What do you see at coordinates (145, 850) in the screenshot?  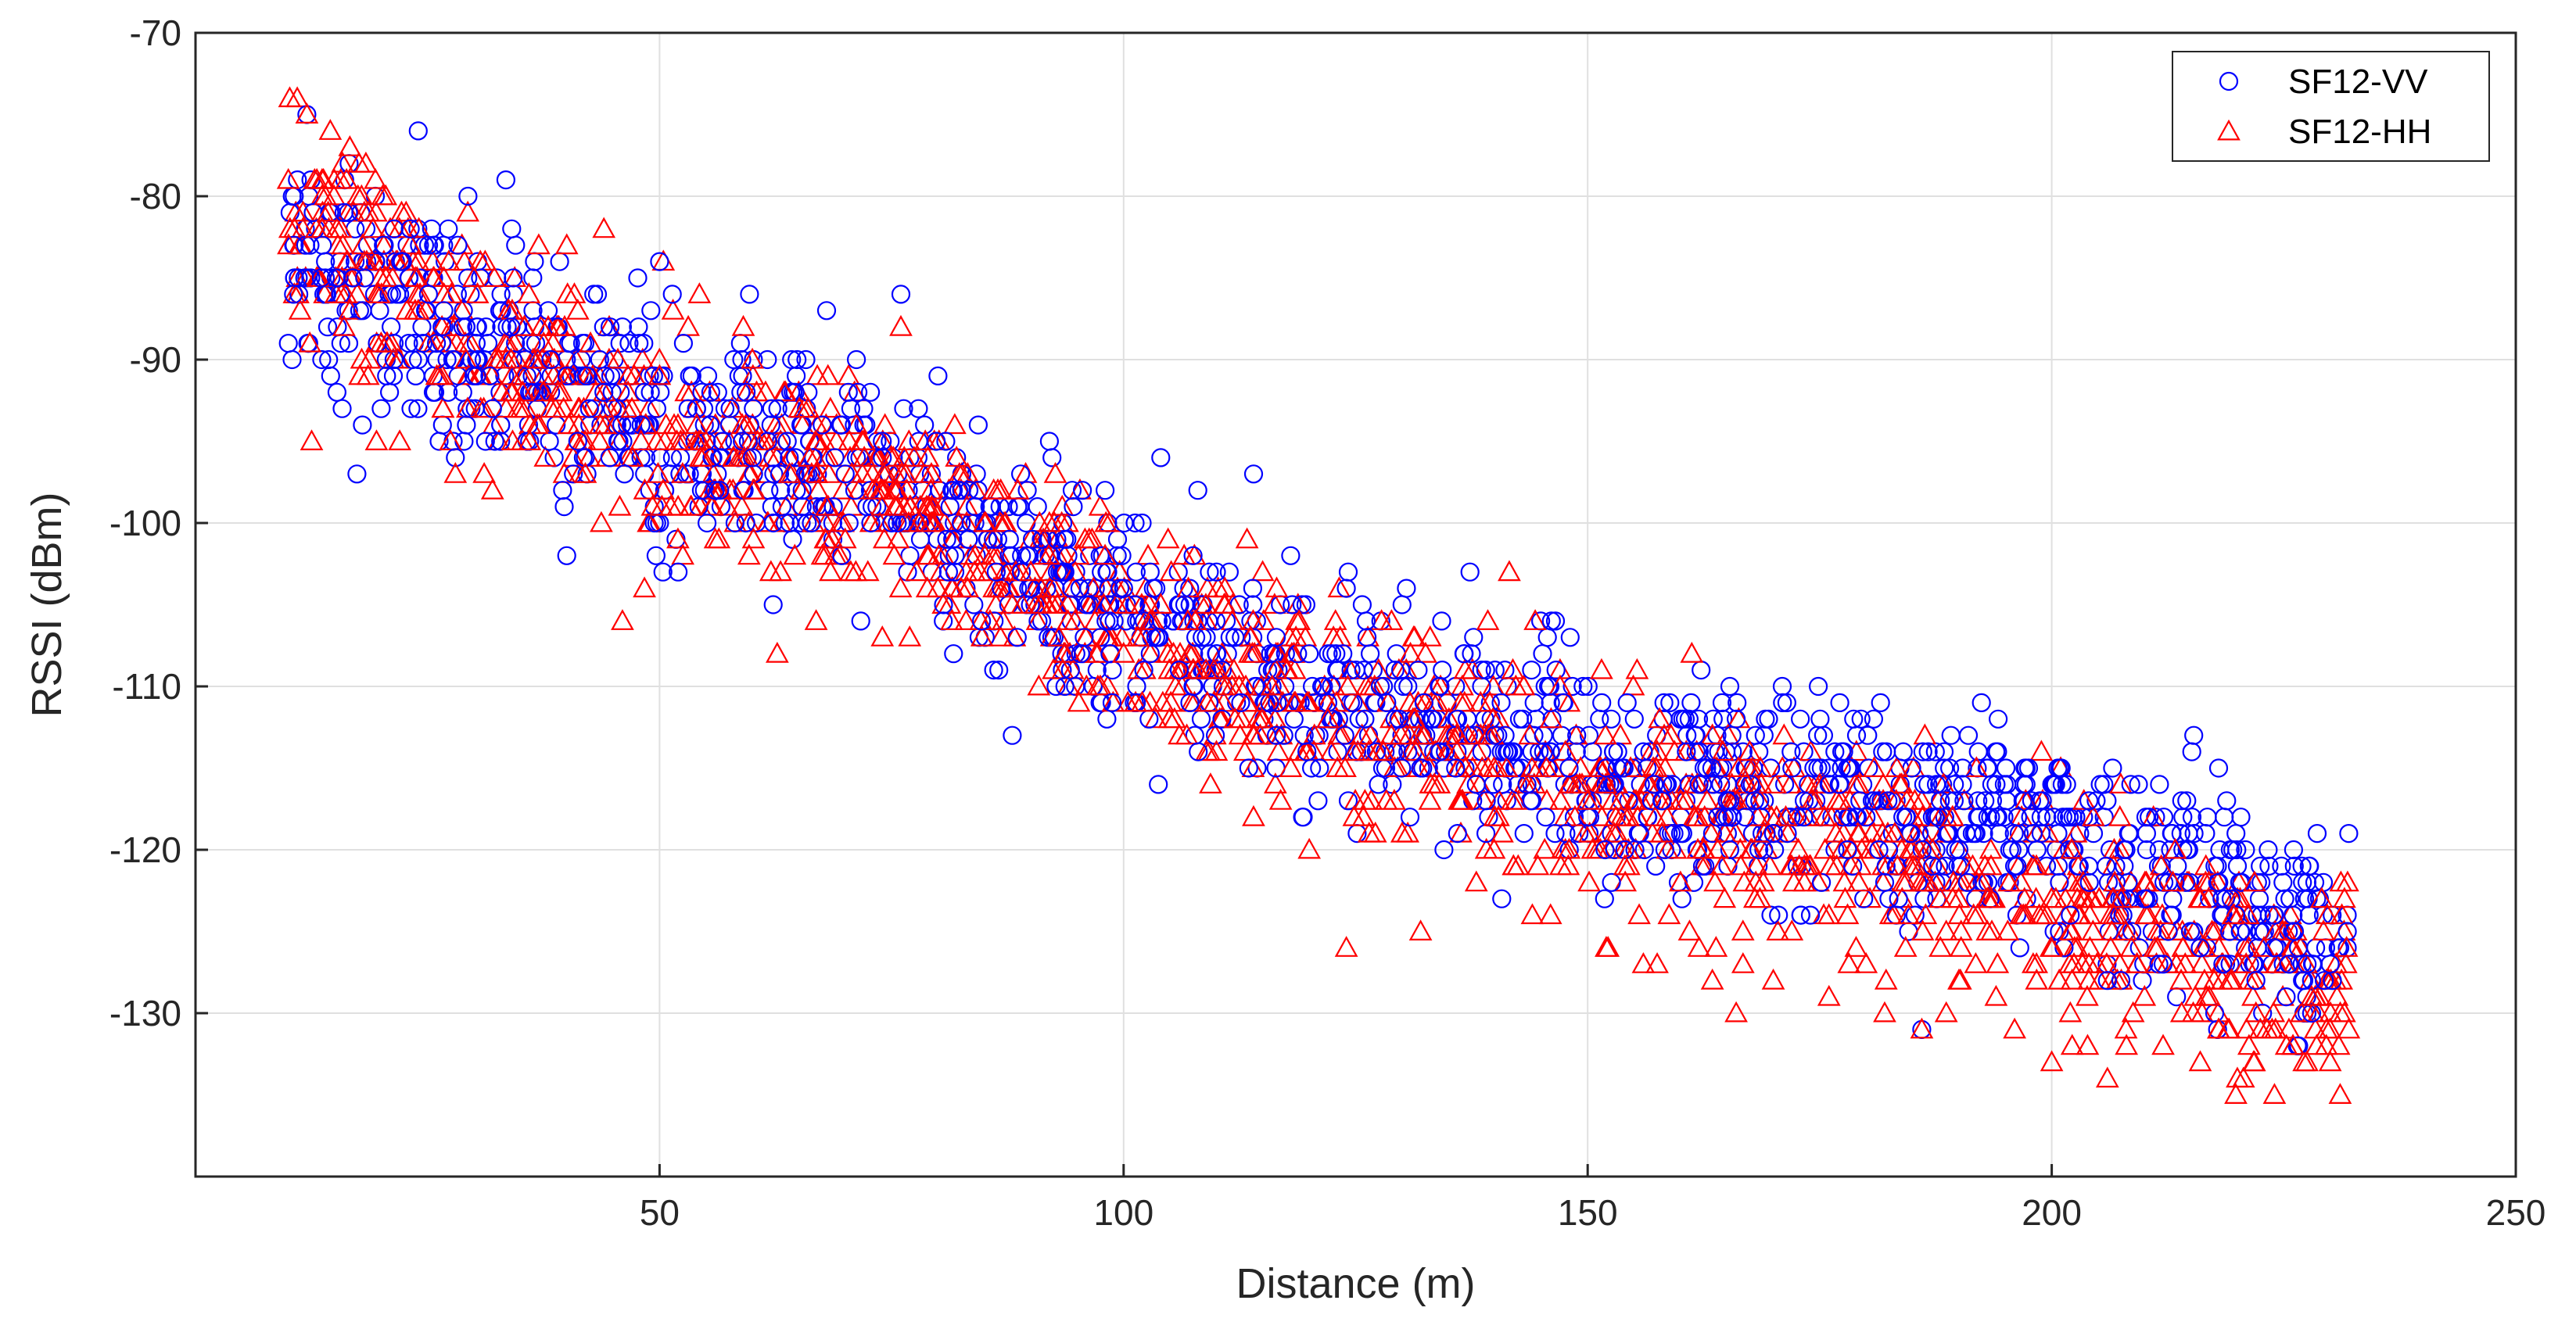 I see `y-tick-label: -120` at bounding box center [145, 850].